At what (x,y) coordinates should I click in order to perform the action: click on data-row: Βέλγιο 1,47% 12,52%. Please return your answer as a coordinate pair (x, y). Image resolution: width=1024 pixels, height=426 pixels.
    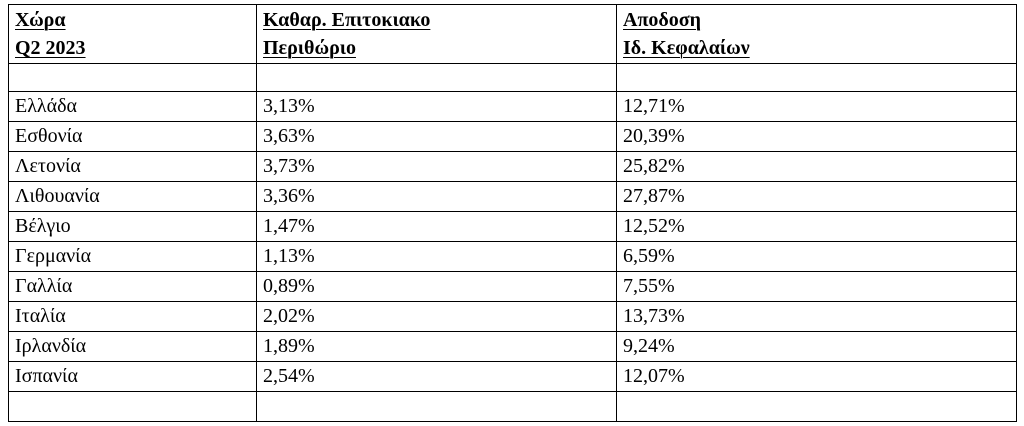
    Looking at the image, I should click on (512, 226).